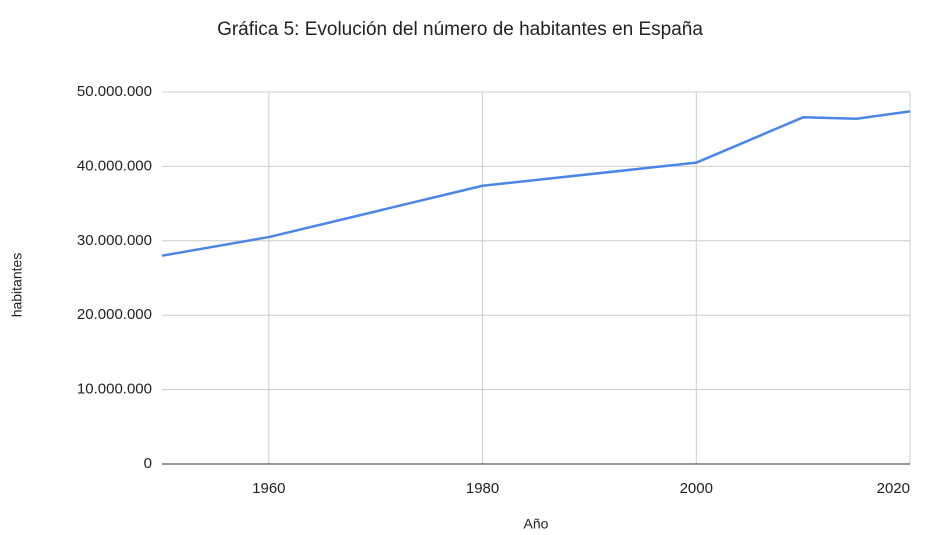 The width and height of the screenshot is (935, 535). I want to click on y-tick-label: 10.000.000, so click(114, 389).